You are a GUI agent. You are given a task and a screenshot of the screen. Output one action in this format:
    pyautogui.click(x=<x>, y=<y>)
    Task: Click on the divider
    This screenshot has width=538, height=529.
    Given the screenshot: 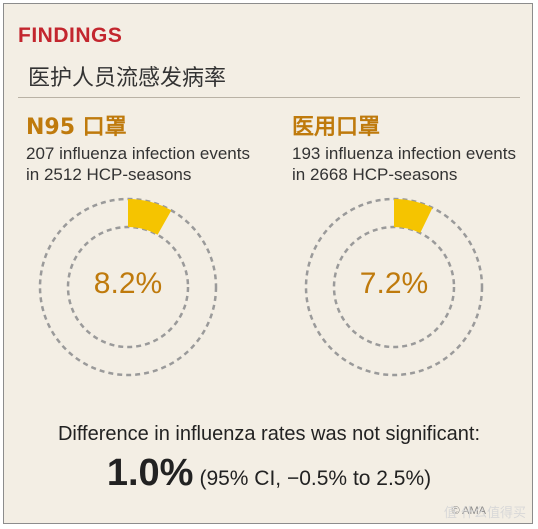 What is the action you would take?
    pyautogui.click(x=269, y=97)
    